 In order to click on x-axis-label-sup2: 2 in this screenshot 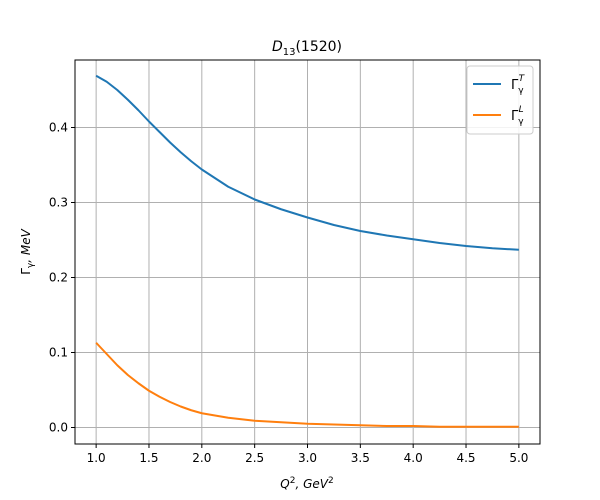, I will do `click(331, 481)`.